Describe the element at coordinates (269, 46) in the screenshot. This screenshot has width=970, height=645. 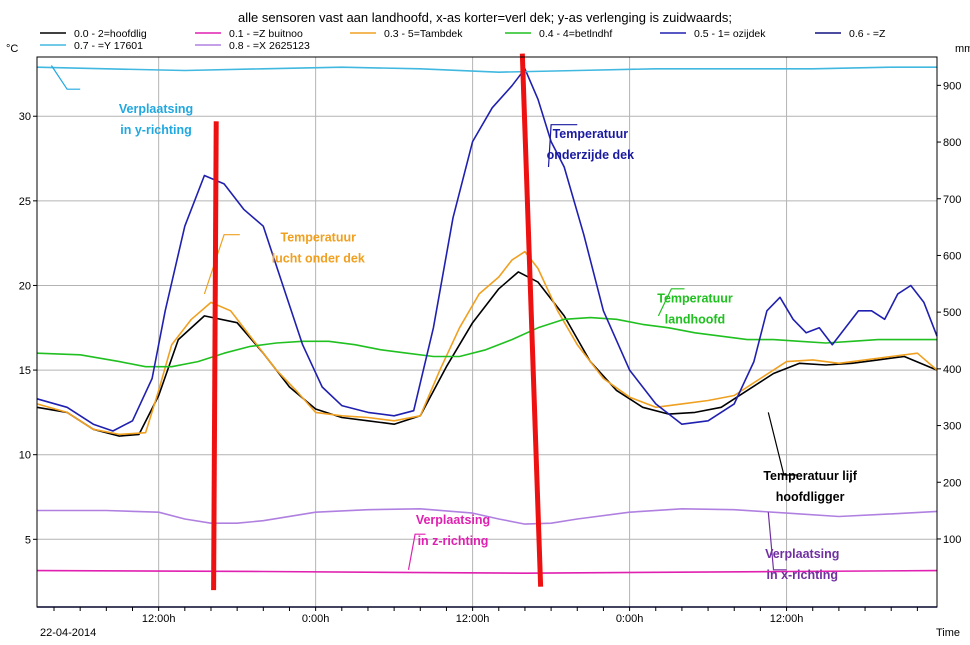
I see `legend-label: 0.8 - =X 2625123` at that location.